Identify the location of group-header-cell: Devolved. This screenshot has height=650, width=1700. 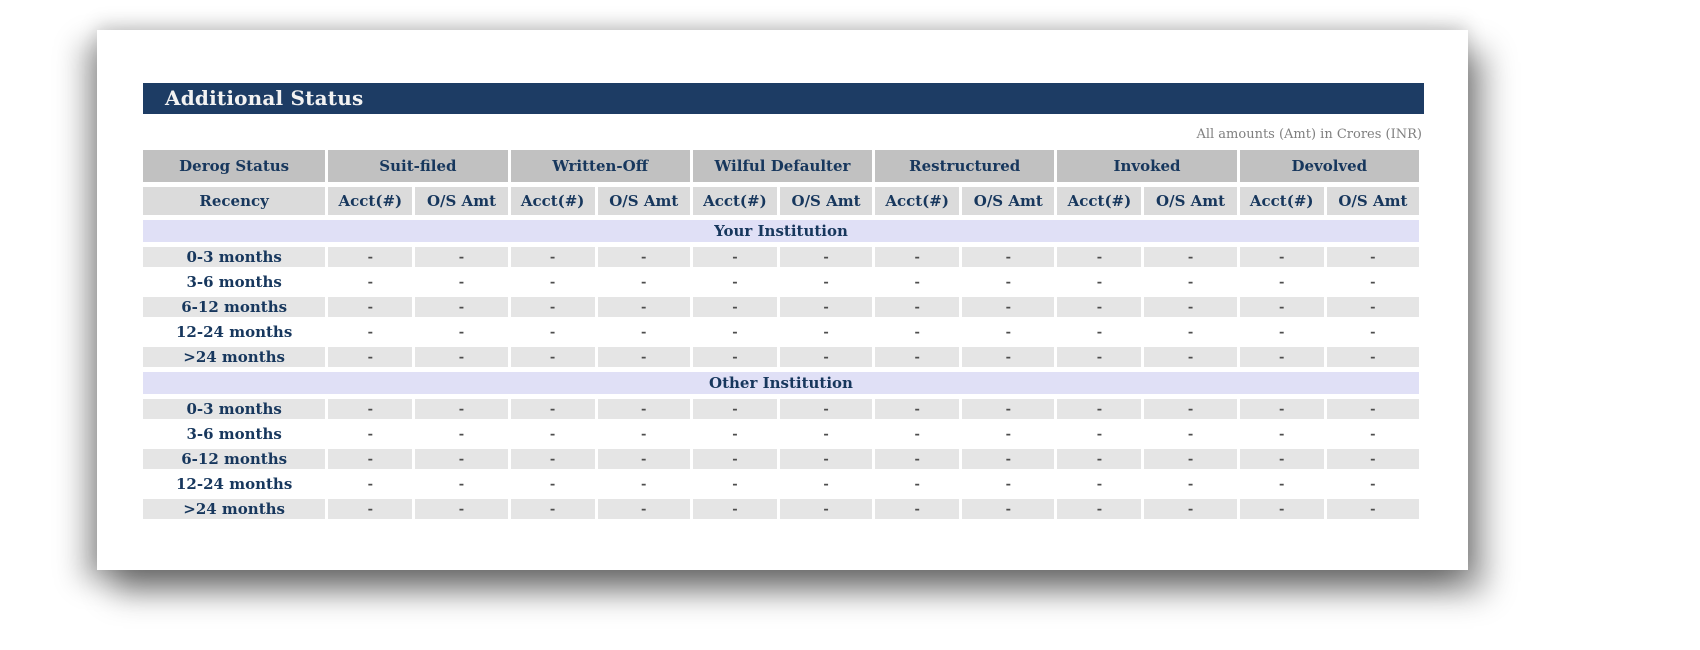
(1329, 166).